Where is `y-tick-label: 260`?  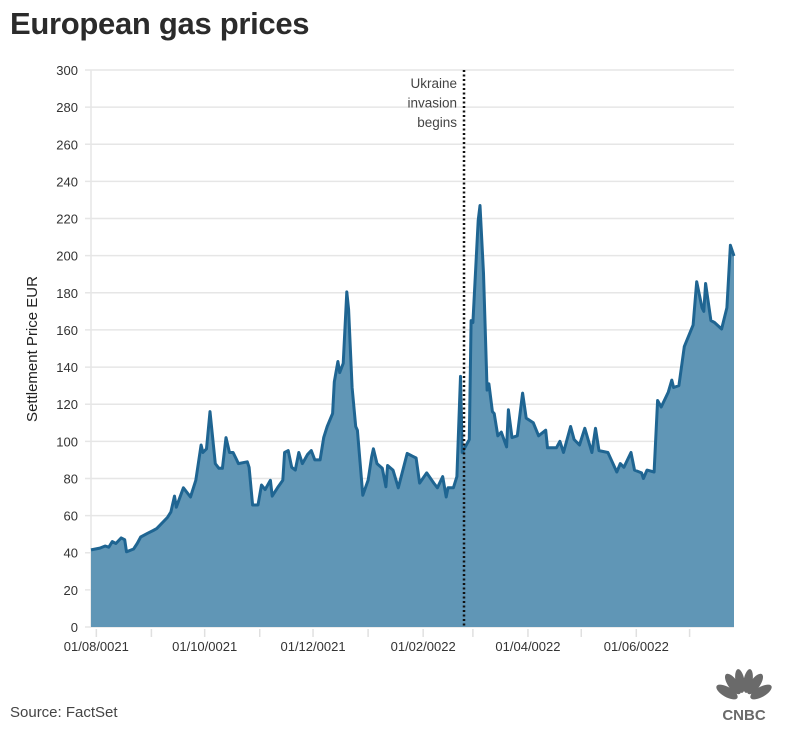 y-tick-label: 260 is located at coordinates (67, 144).